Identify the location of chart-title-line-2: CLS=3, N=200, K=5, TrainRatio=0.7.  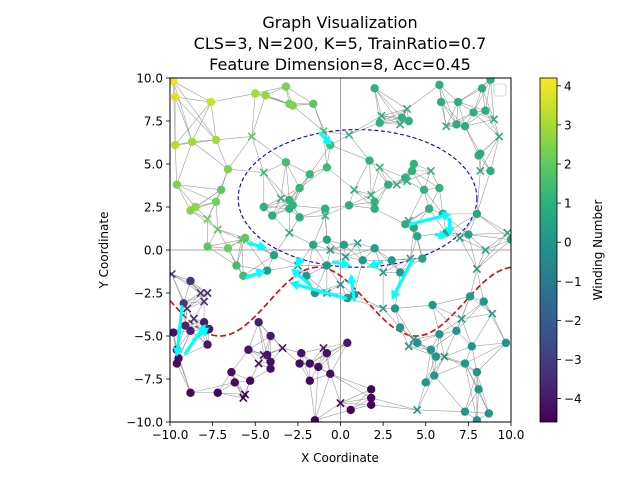
(340, 43).